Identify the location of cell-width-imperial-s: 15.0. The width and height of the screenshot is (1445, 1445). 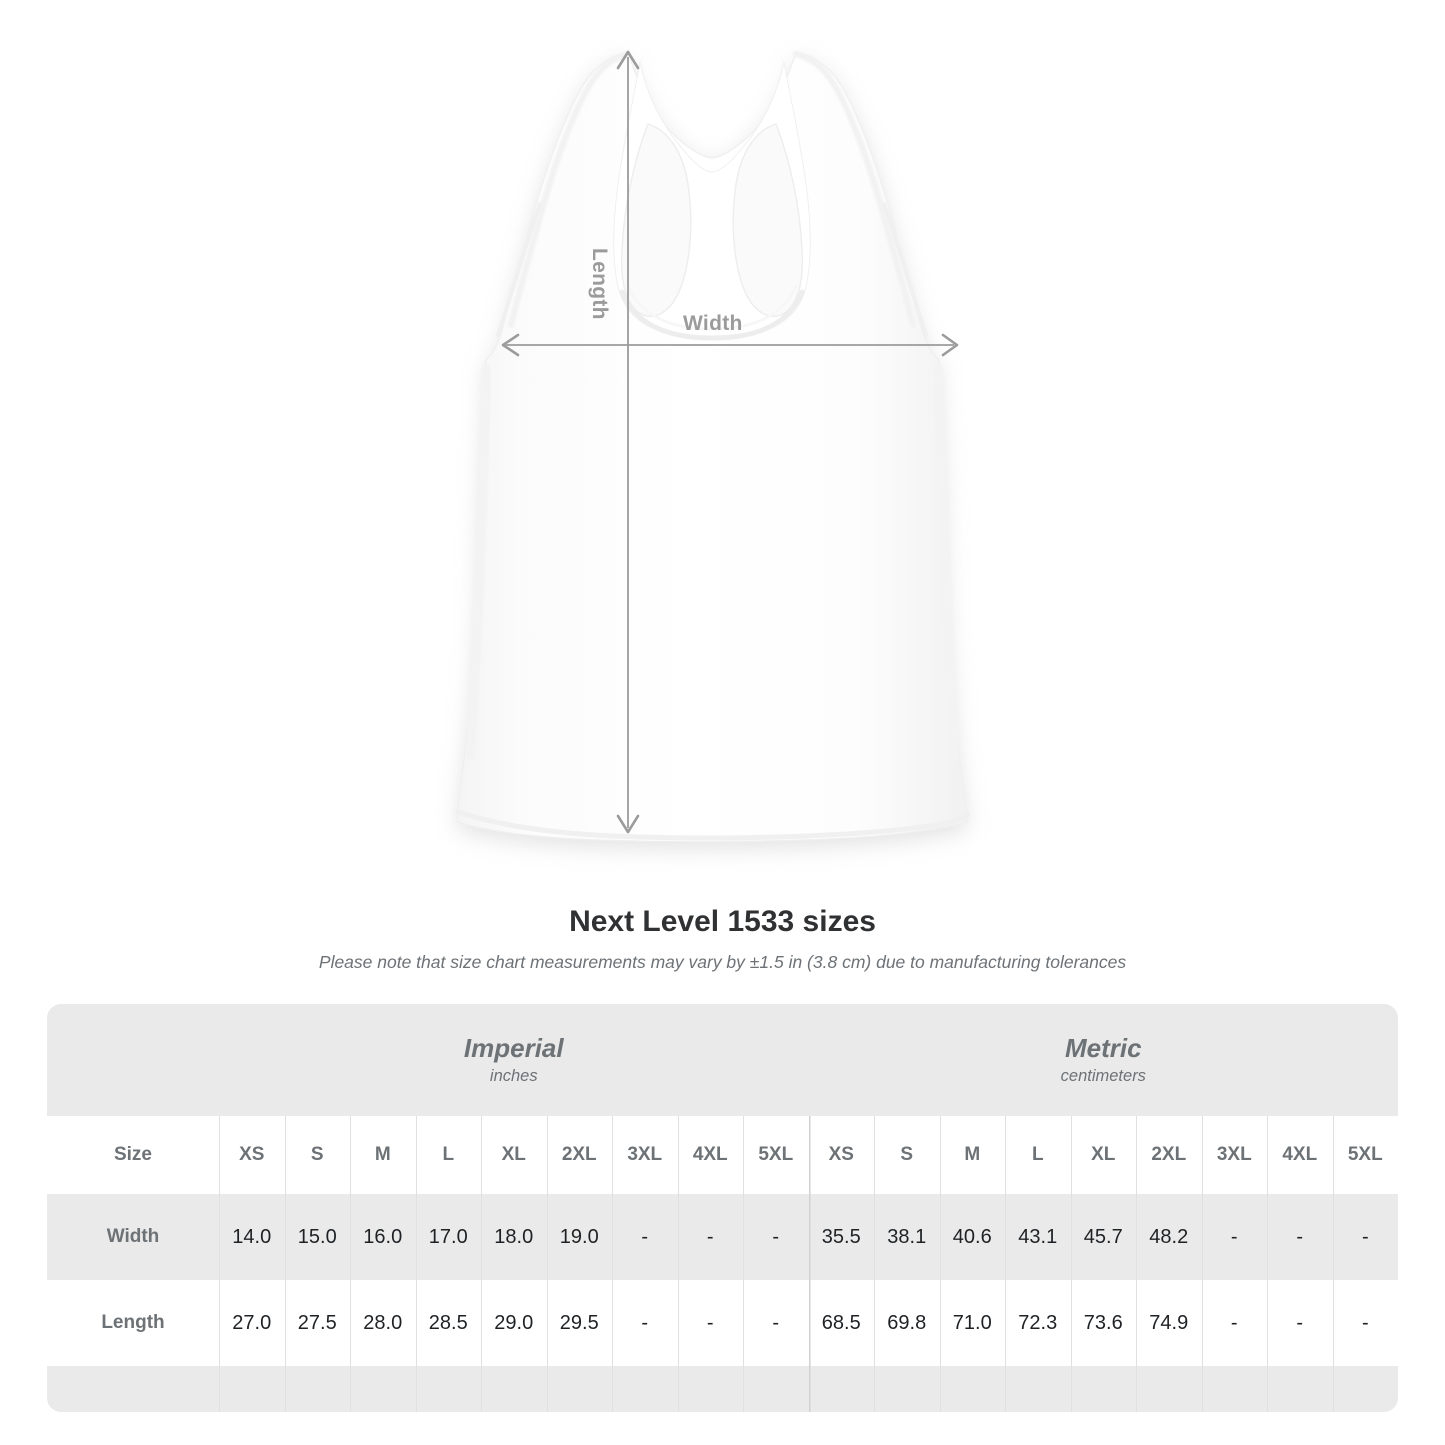
(317, 1237).